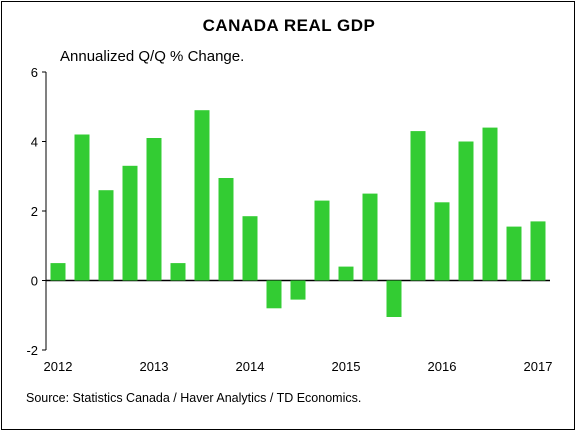 The image size is (578, 433). I want to click on bar-2017Q1, so click(538, 251).